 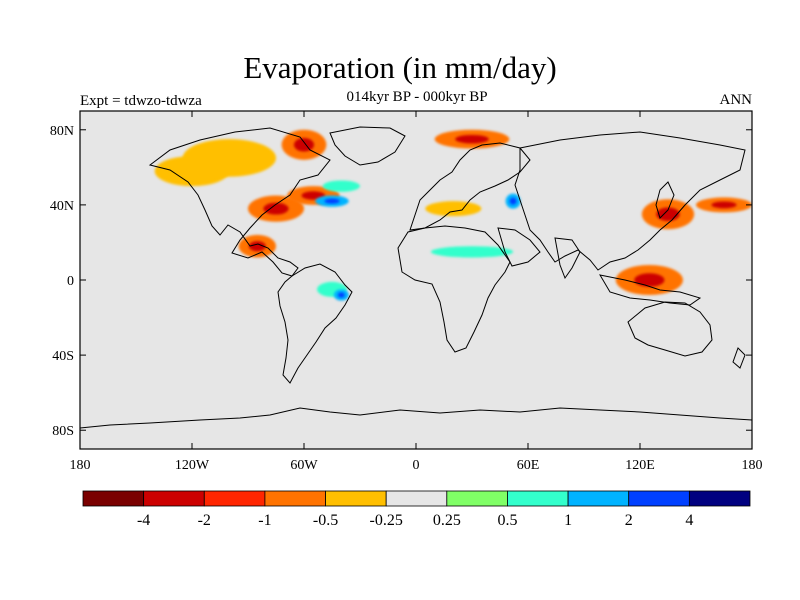 What do you see at coordinates (101, 210) in the screenshot?
I see `anomaly-north-pacific-west` at bounding box center [101, 210].